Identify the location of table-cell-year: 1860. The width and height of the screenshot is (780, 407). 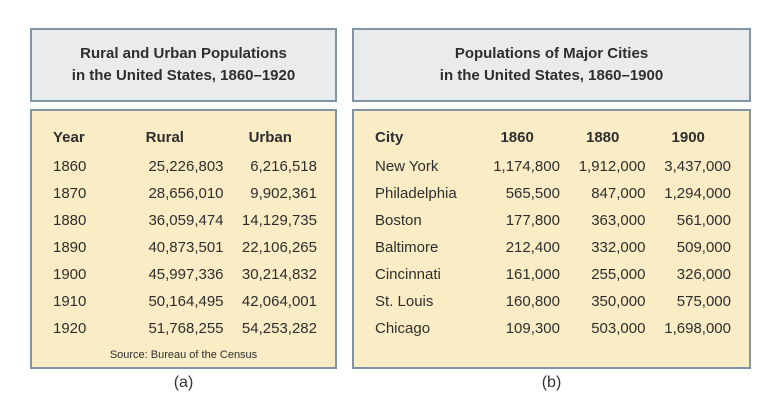
(70, 166).